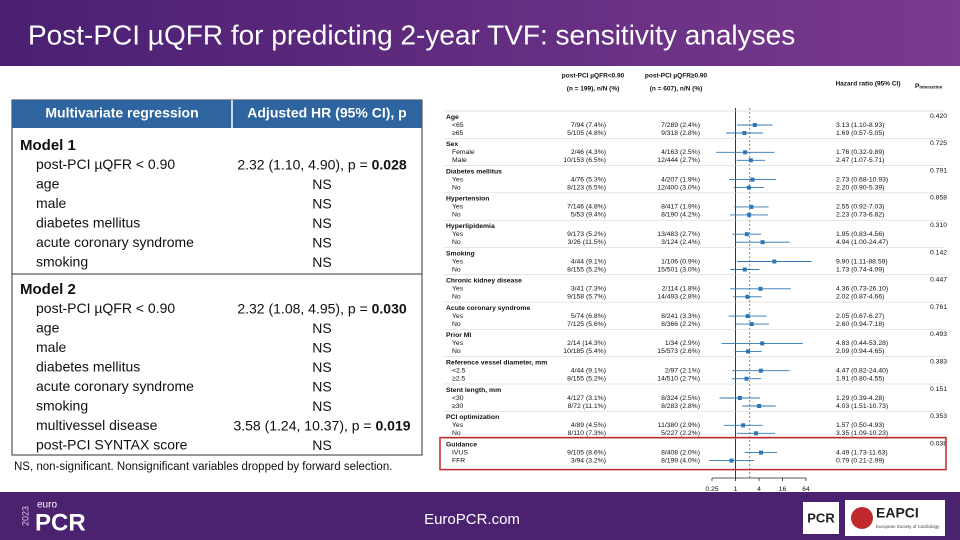 This screenshot has width=960, height=540. I want to click on footer-euro: euro, so click(47, 505).